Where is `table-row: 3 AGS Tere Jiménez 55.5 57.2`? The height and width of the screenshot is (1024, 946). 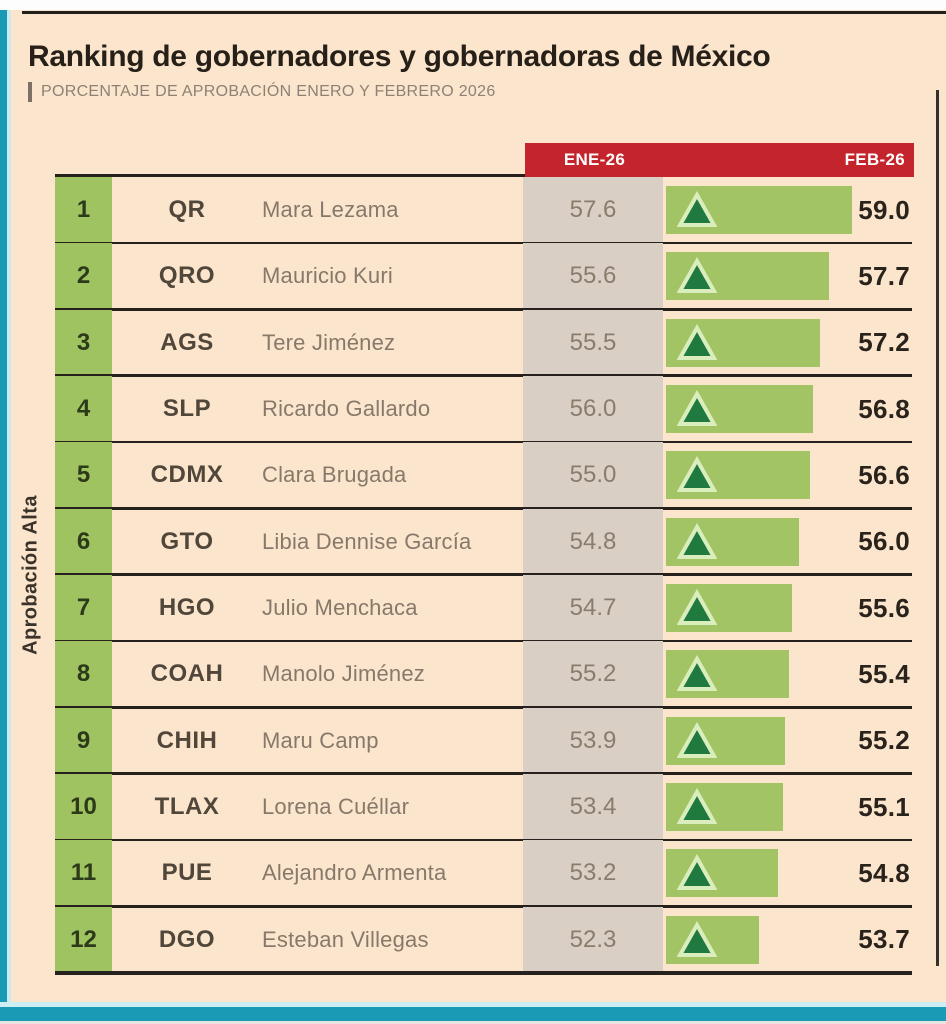
table-row: 3 AGS Tere Jiménez 55.5 57.2 is located at coordinates (473, 343).